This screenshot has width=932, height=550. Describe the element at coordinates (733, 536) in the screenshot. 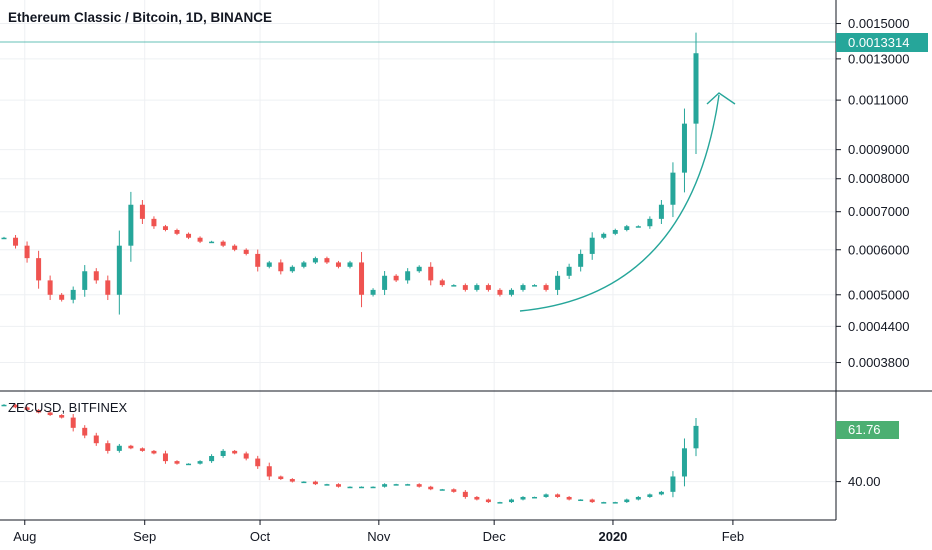

I see `time-axis-label: Feb` at that location.